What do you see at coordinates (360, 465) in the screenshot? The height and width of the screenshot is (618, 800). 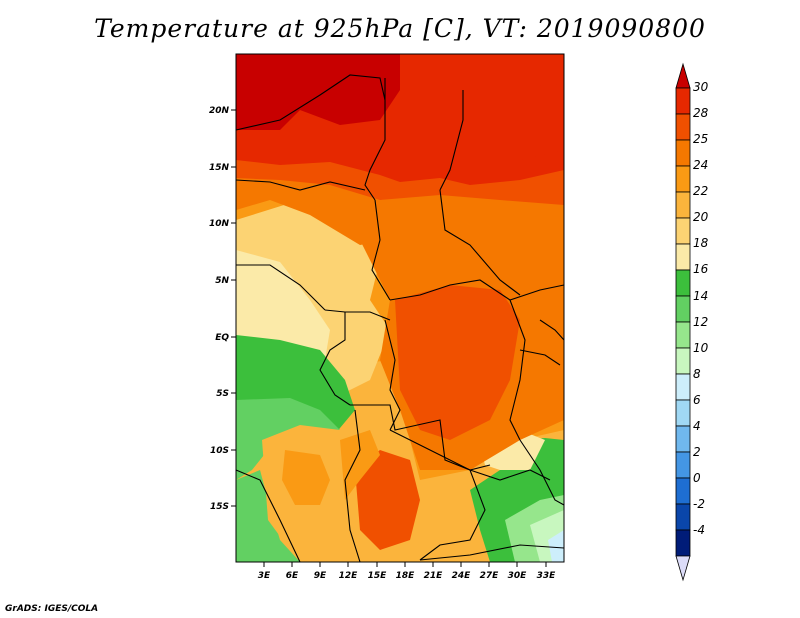 I see `temp-zone-orange-south-strip` at bounding box center [360, 465].